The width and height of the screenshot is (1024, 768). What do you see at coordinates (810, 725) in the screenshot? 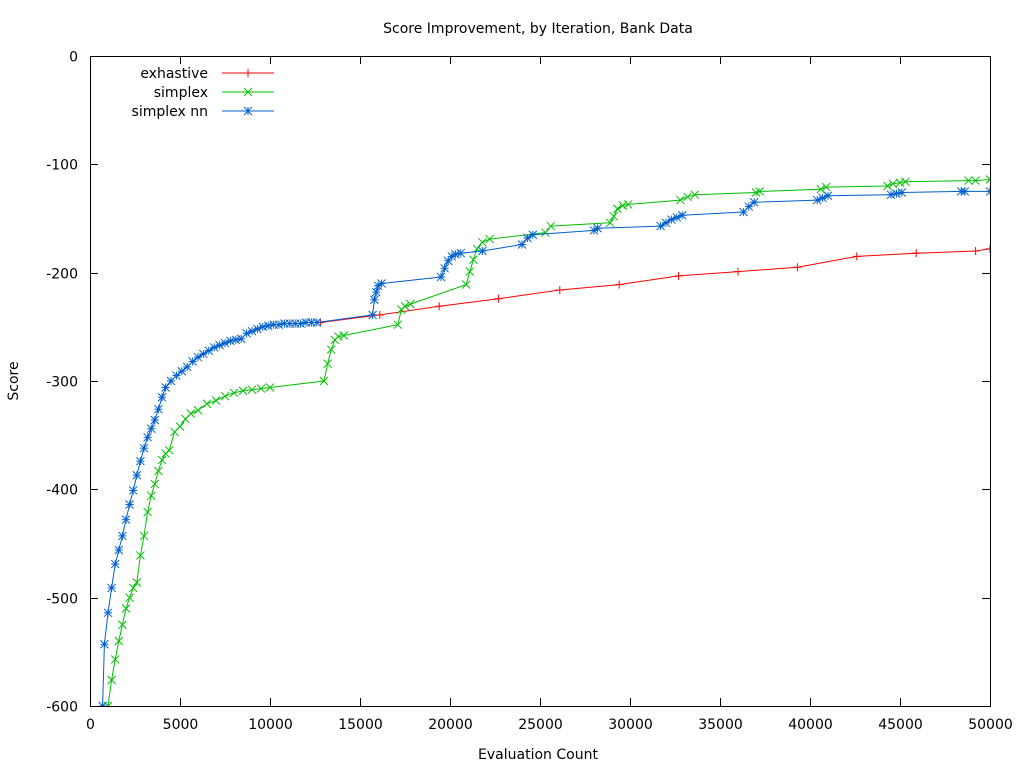
I see `x-tick-label: 40000` at bounding box center [810, 725].